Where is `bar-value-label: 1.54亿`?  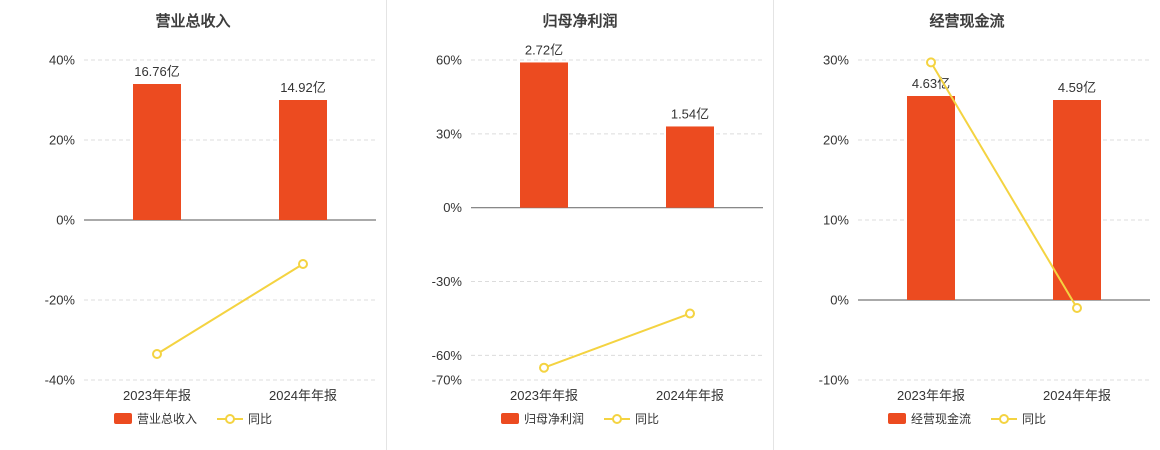
bar-value-label: 1.54亿 is located at coordinates (690, 113).